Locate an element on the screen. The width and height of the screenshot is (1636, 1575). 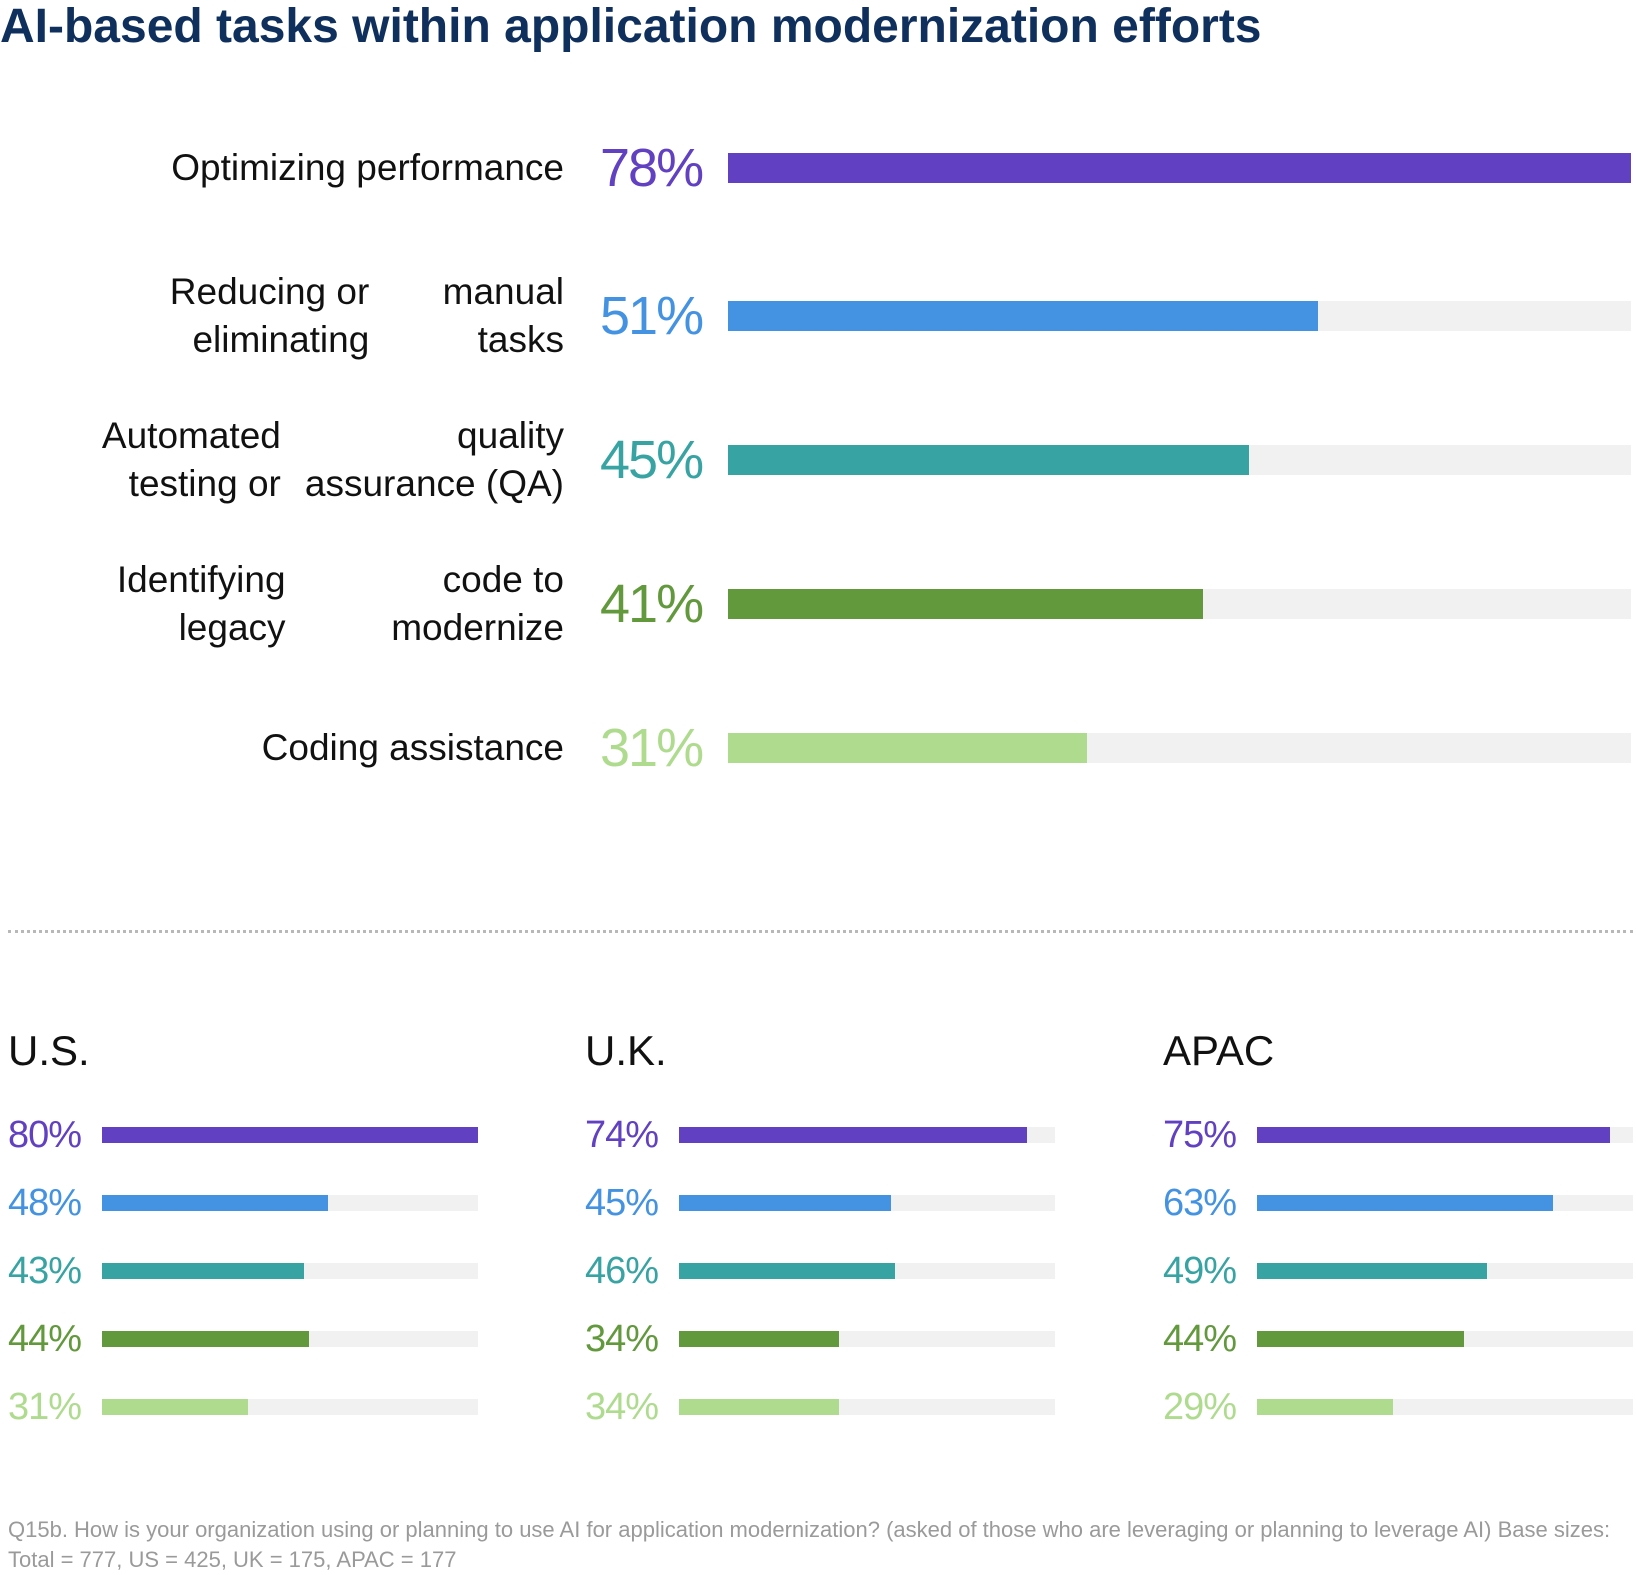
category-label-line: Coding assistance is located at coordinates (412, 747).